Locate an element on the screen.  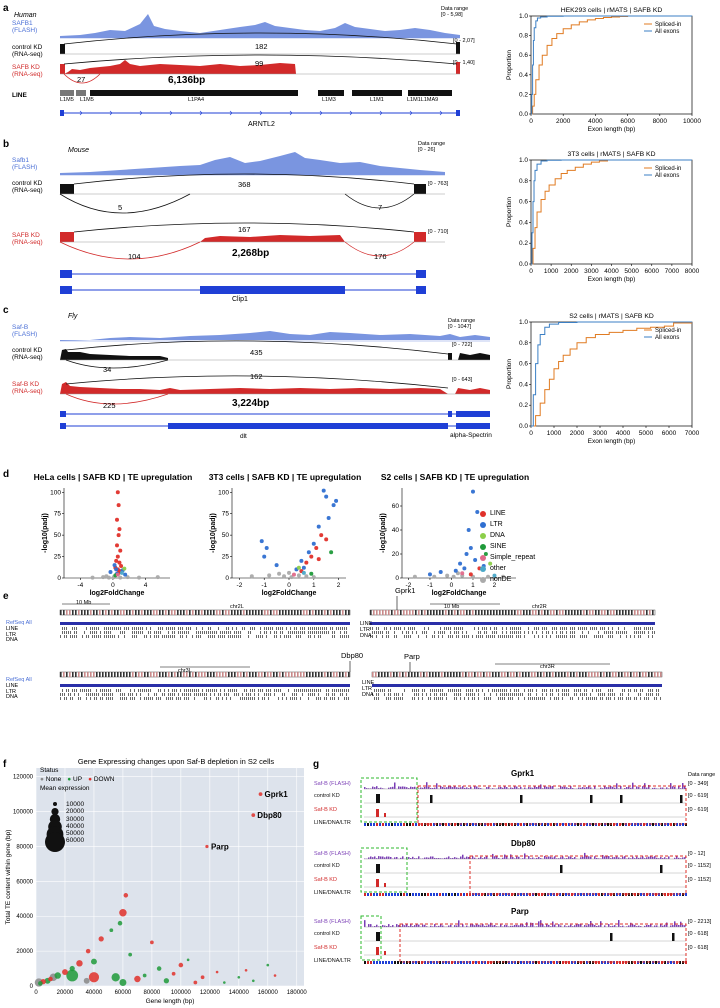
gene-name: alpha-Spectrin is located at coordinates (471, 435).